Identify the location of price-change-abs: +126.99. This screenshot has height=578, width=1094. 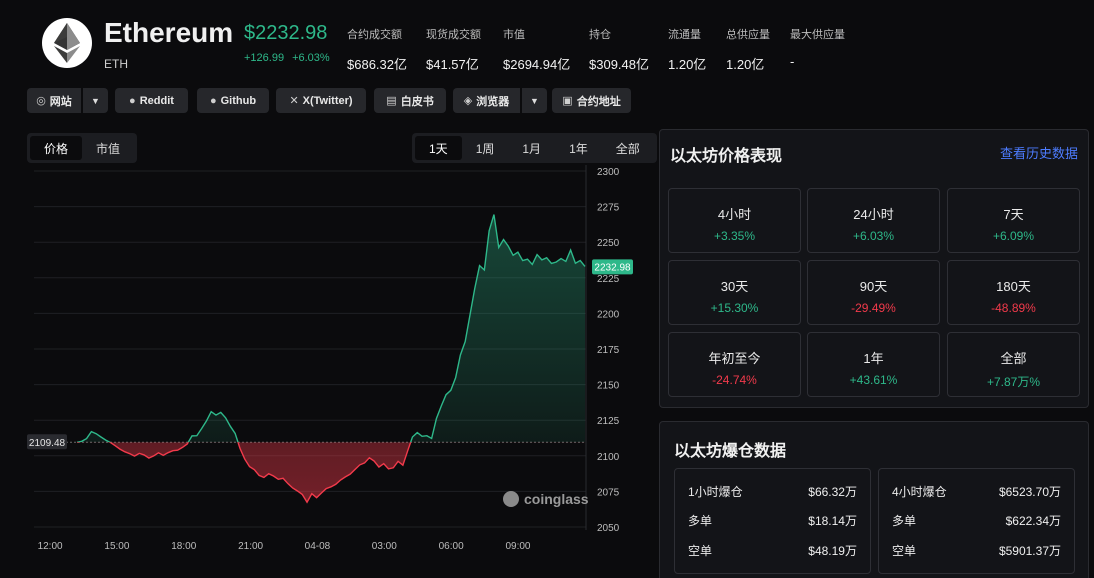
(264, 58).